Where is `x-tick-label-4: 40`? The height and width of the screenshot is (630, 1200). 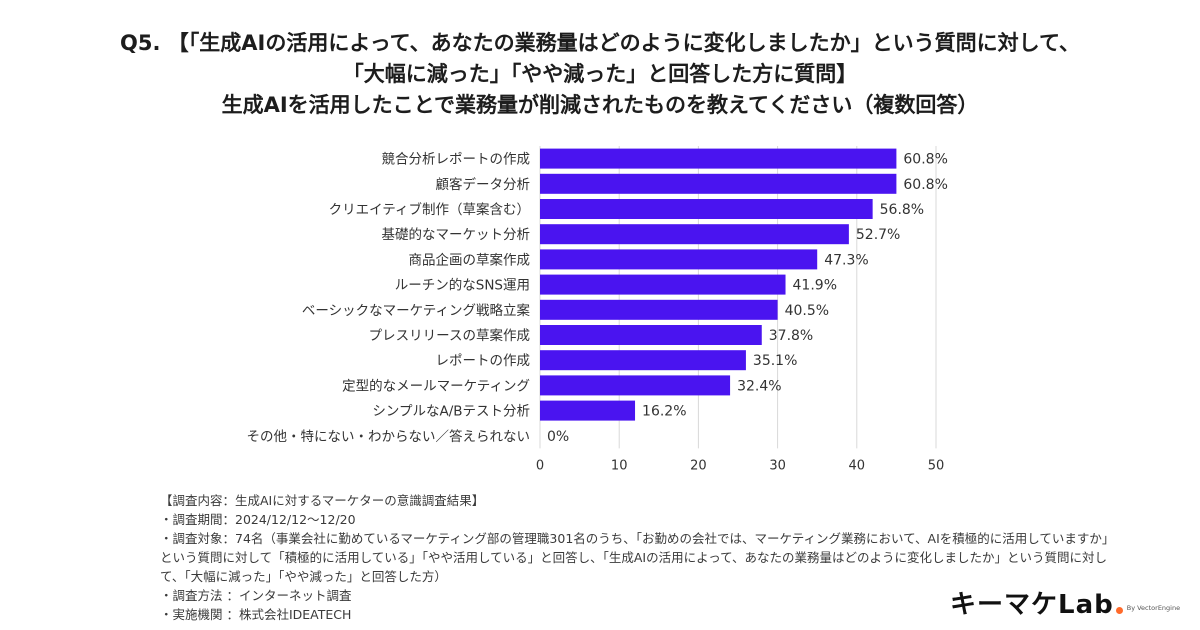 x-tick-label-4: 40 is located at coordinates (857, 465).